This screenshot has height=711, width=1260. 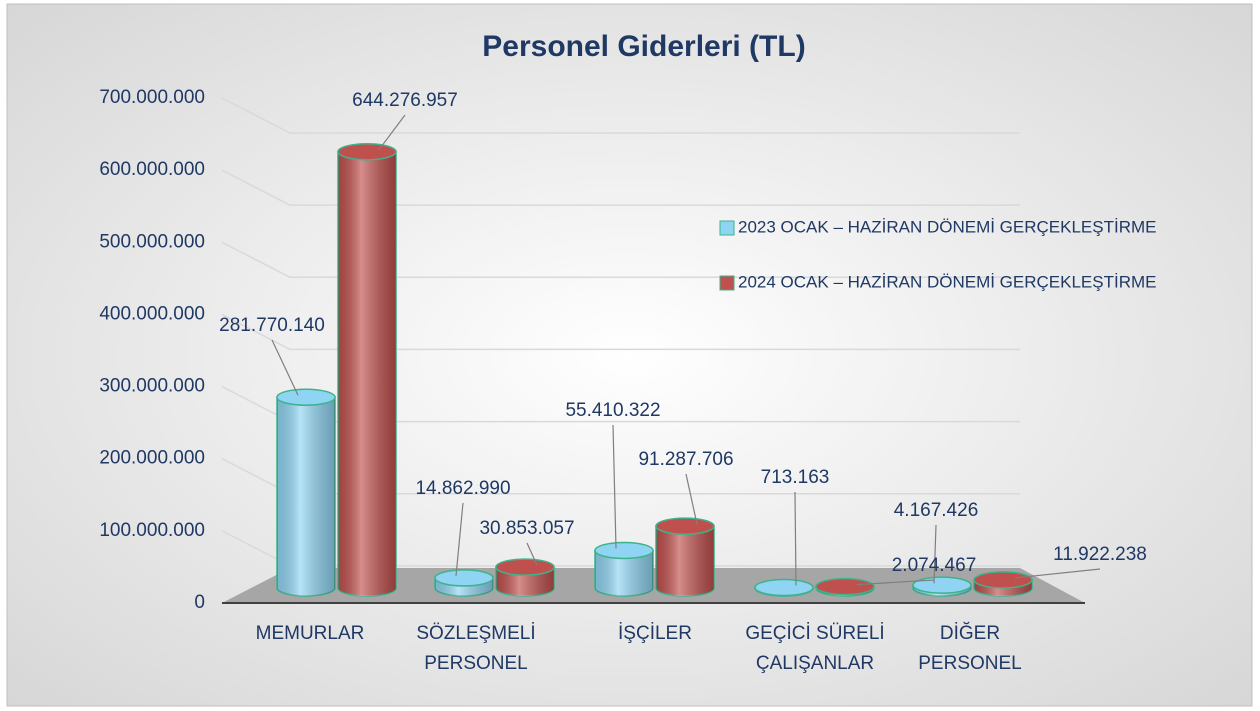 I want to click on y-tick-label: 700.000.000, so click(x=152, y=97).